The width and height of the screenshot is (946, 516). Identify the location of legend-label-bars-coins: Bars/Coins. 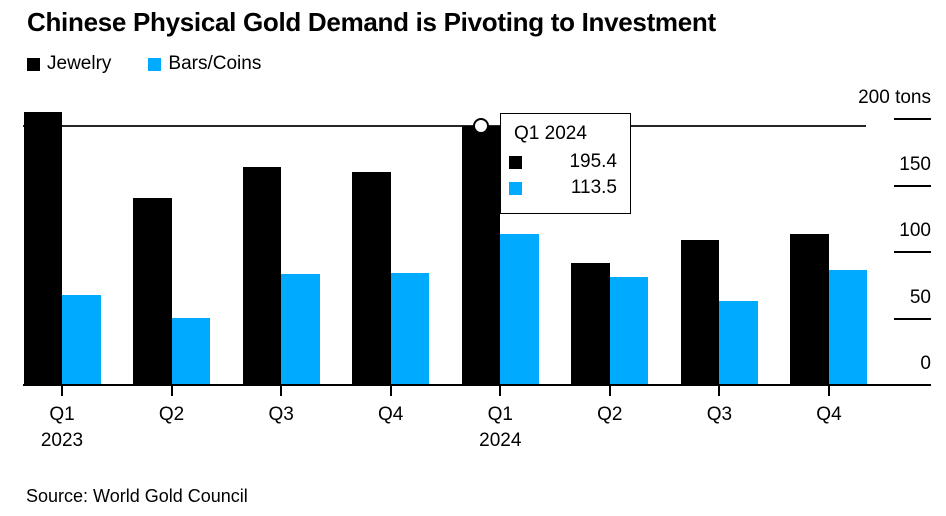
(215, 63).